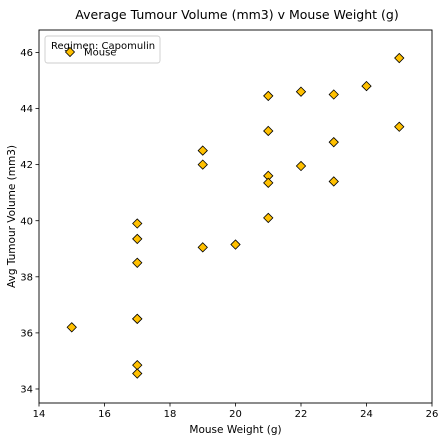 This screenshot has height=441, width=445. I want to click on legend-entry-label: Mouse, so click(100, 53).